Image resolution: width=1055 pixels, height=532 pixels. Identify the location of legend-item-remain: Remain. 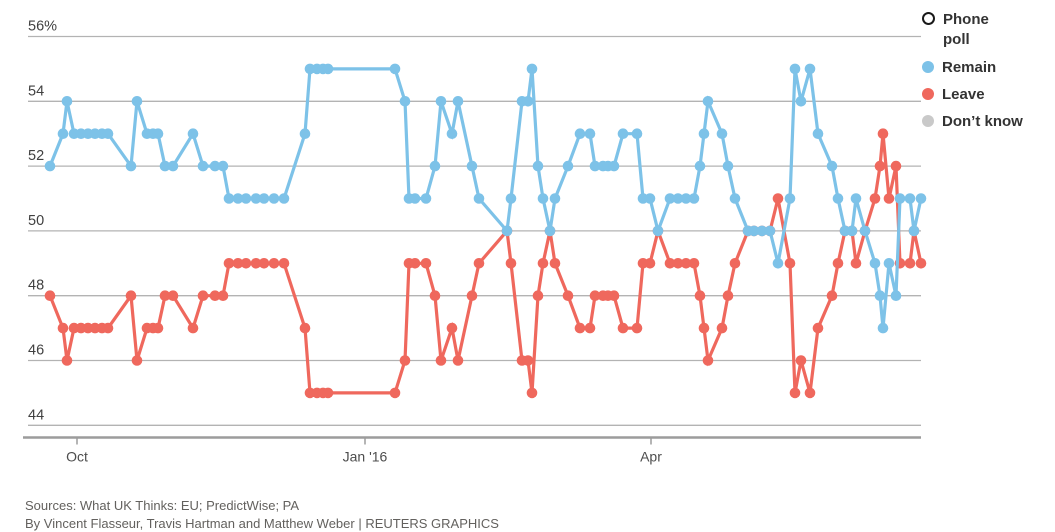
(987, 68).